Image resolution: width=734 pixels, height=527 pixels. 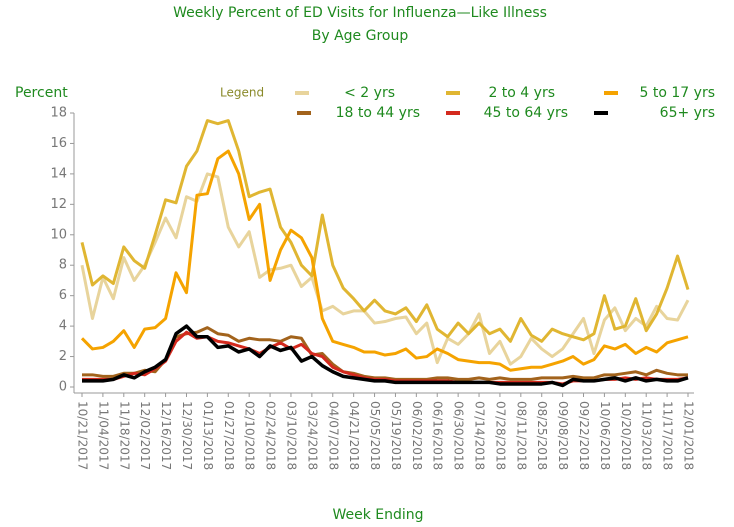 What do you see at coordinates (542, 435) in the screenshot?
I see `x-tick-label: 08/25/2018` at bounding box center [542, 435].